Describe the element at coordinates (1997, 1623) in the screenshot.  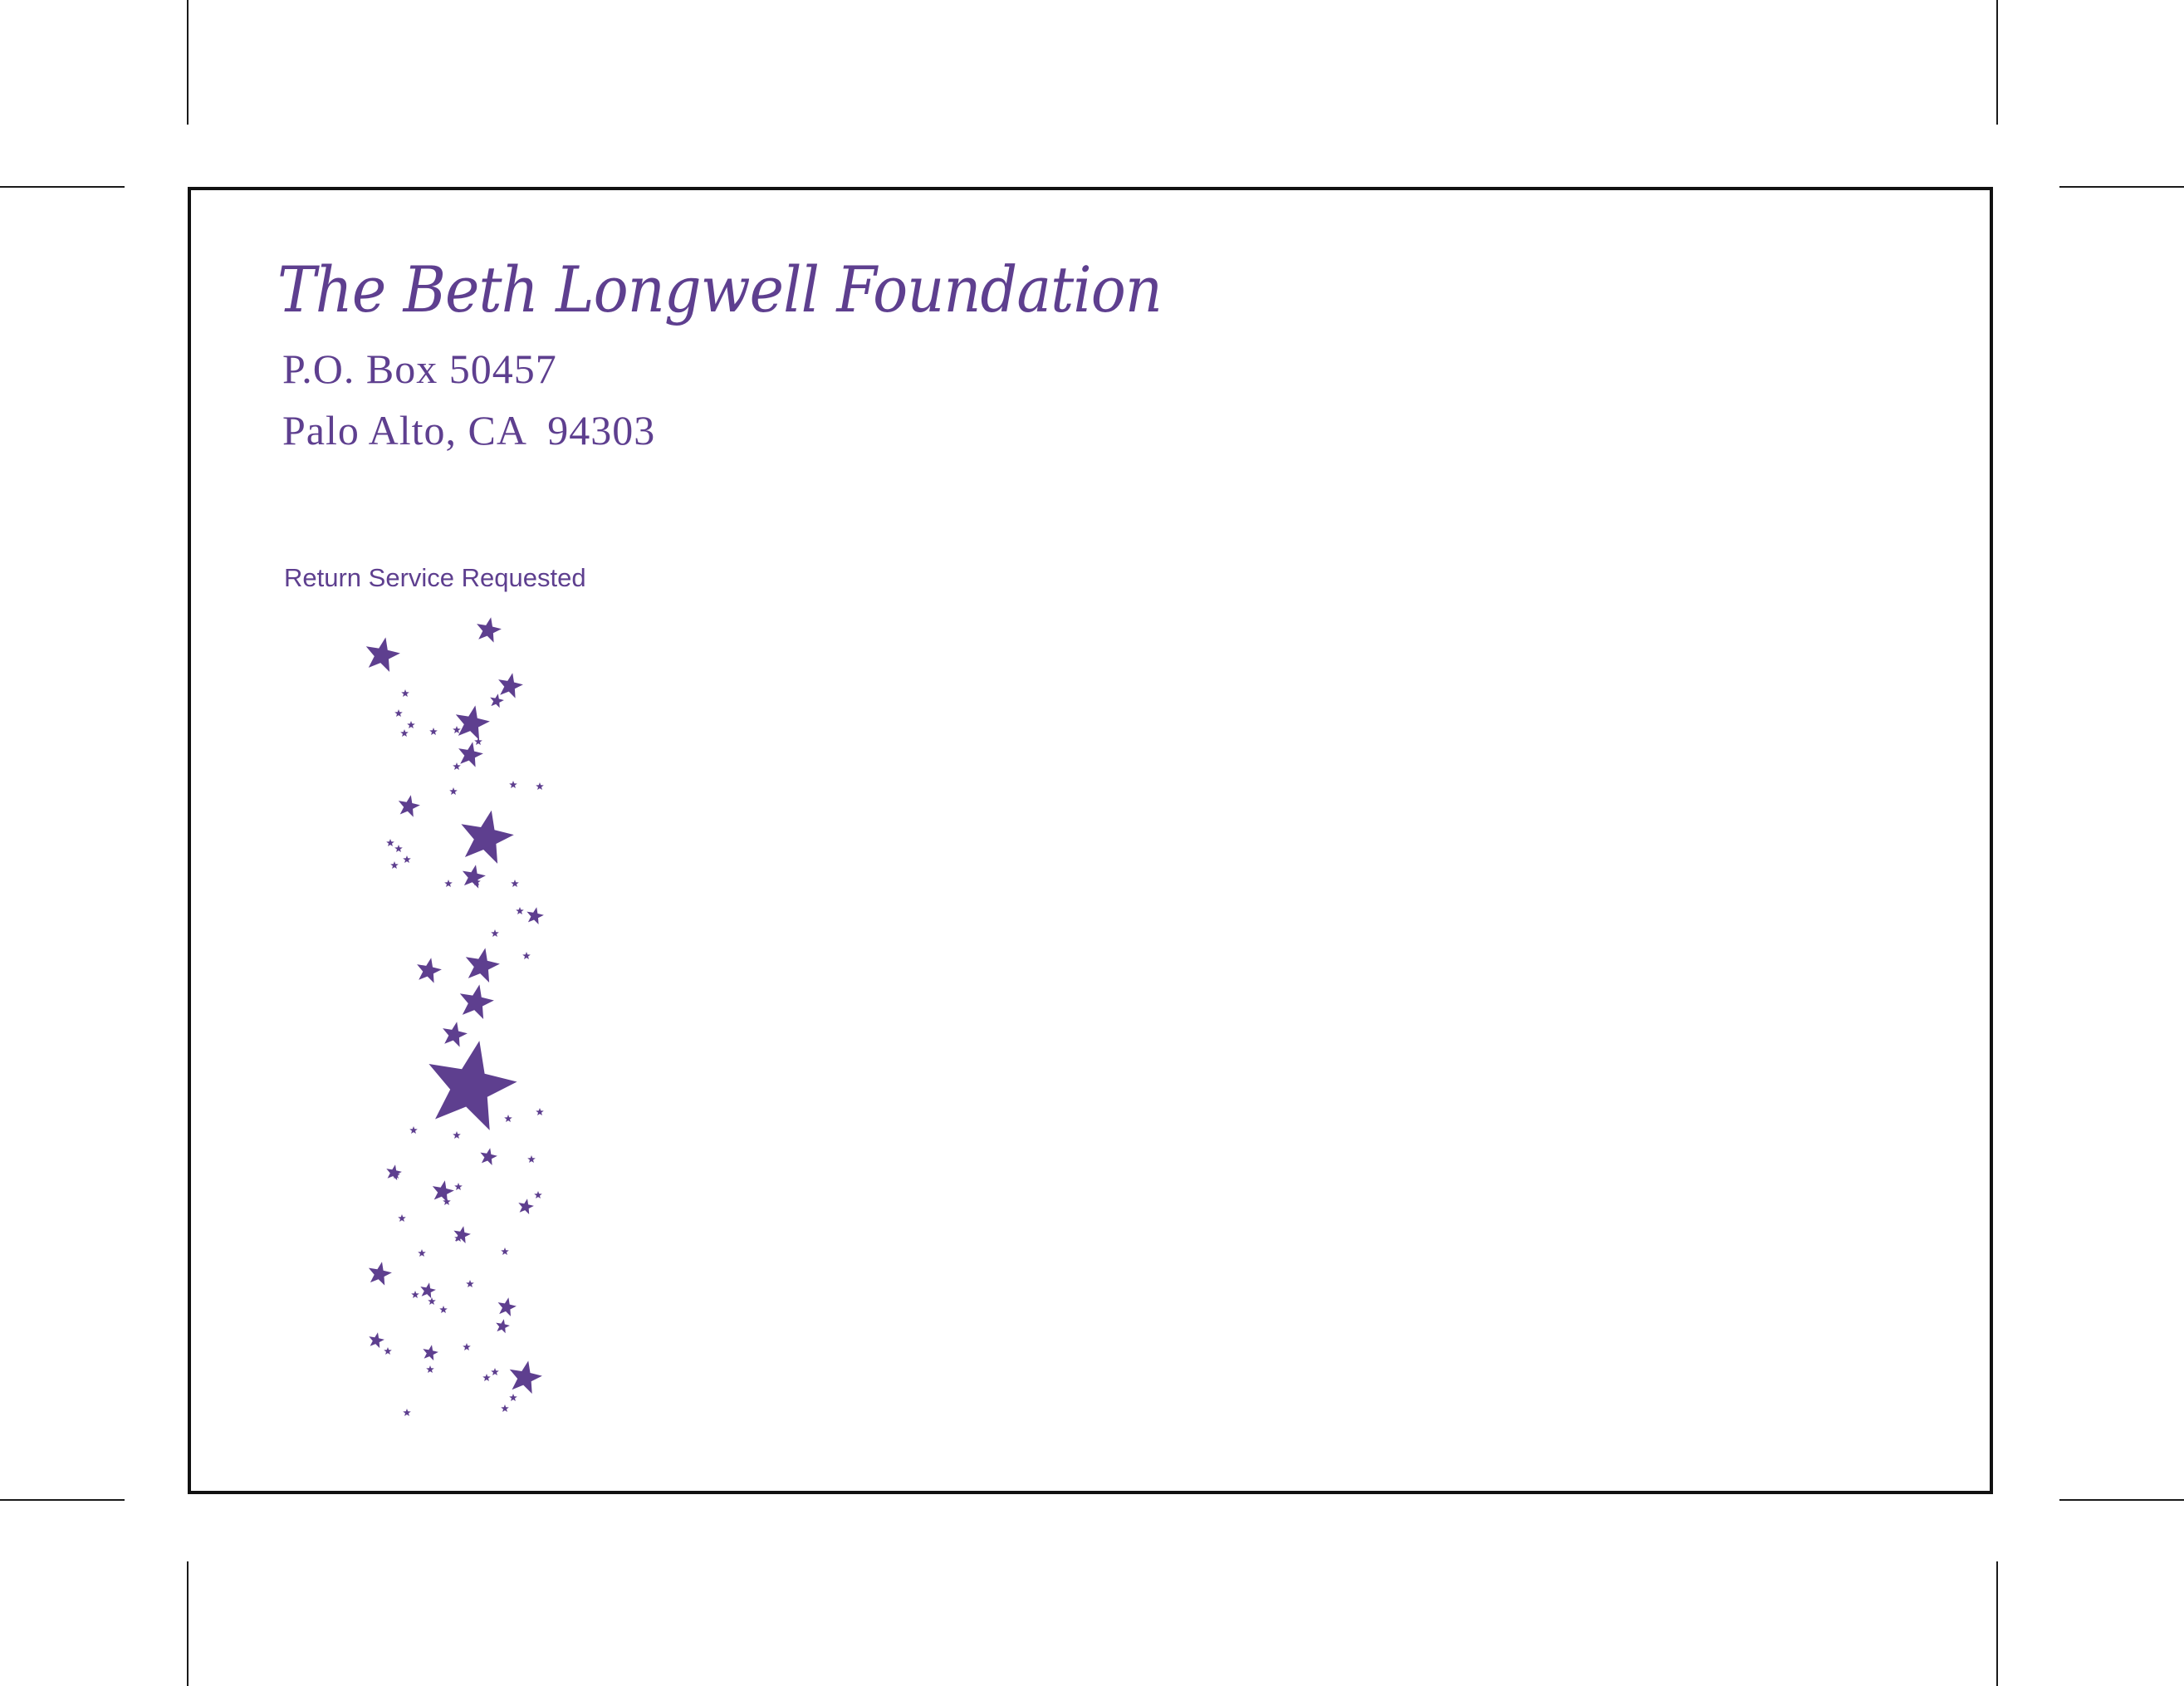
I see `crop-mark-bottom-right` at that location.